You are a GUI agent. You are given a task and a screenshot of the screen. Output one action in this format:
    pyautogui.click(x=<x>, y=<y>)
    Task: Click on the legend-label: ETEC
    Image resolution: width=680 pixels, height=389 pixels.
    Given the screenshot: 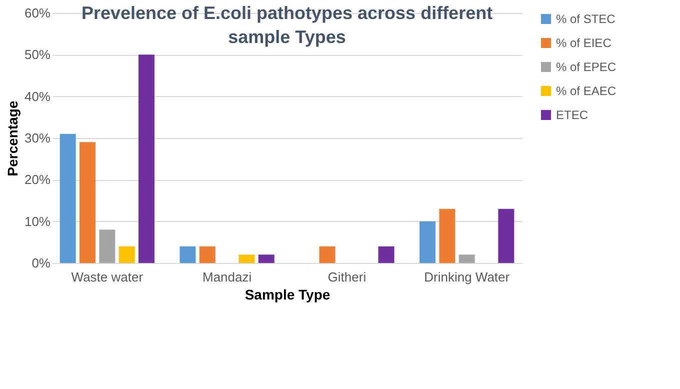 What is the action you would take?
    pyautogui.click(x=572, y=115)
    